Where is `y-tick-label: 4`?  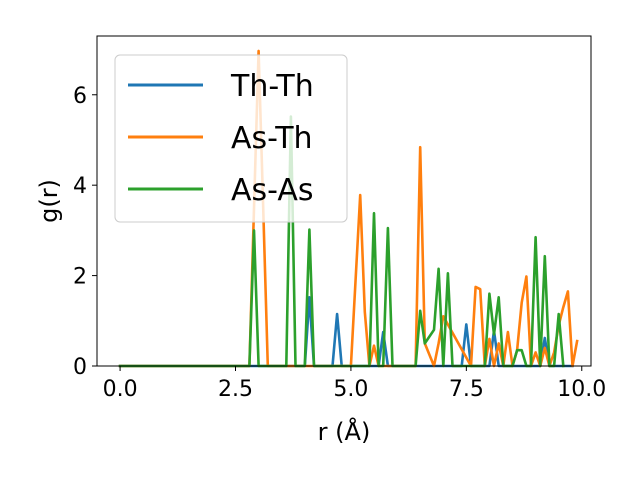 y-tick-label: 4 is located at coordinates (80, 186).